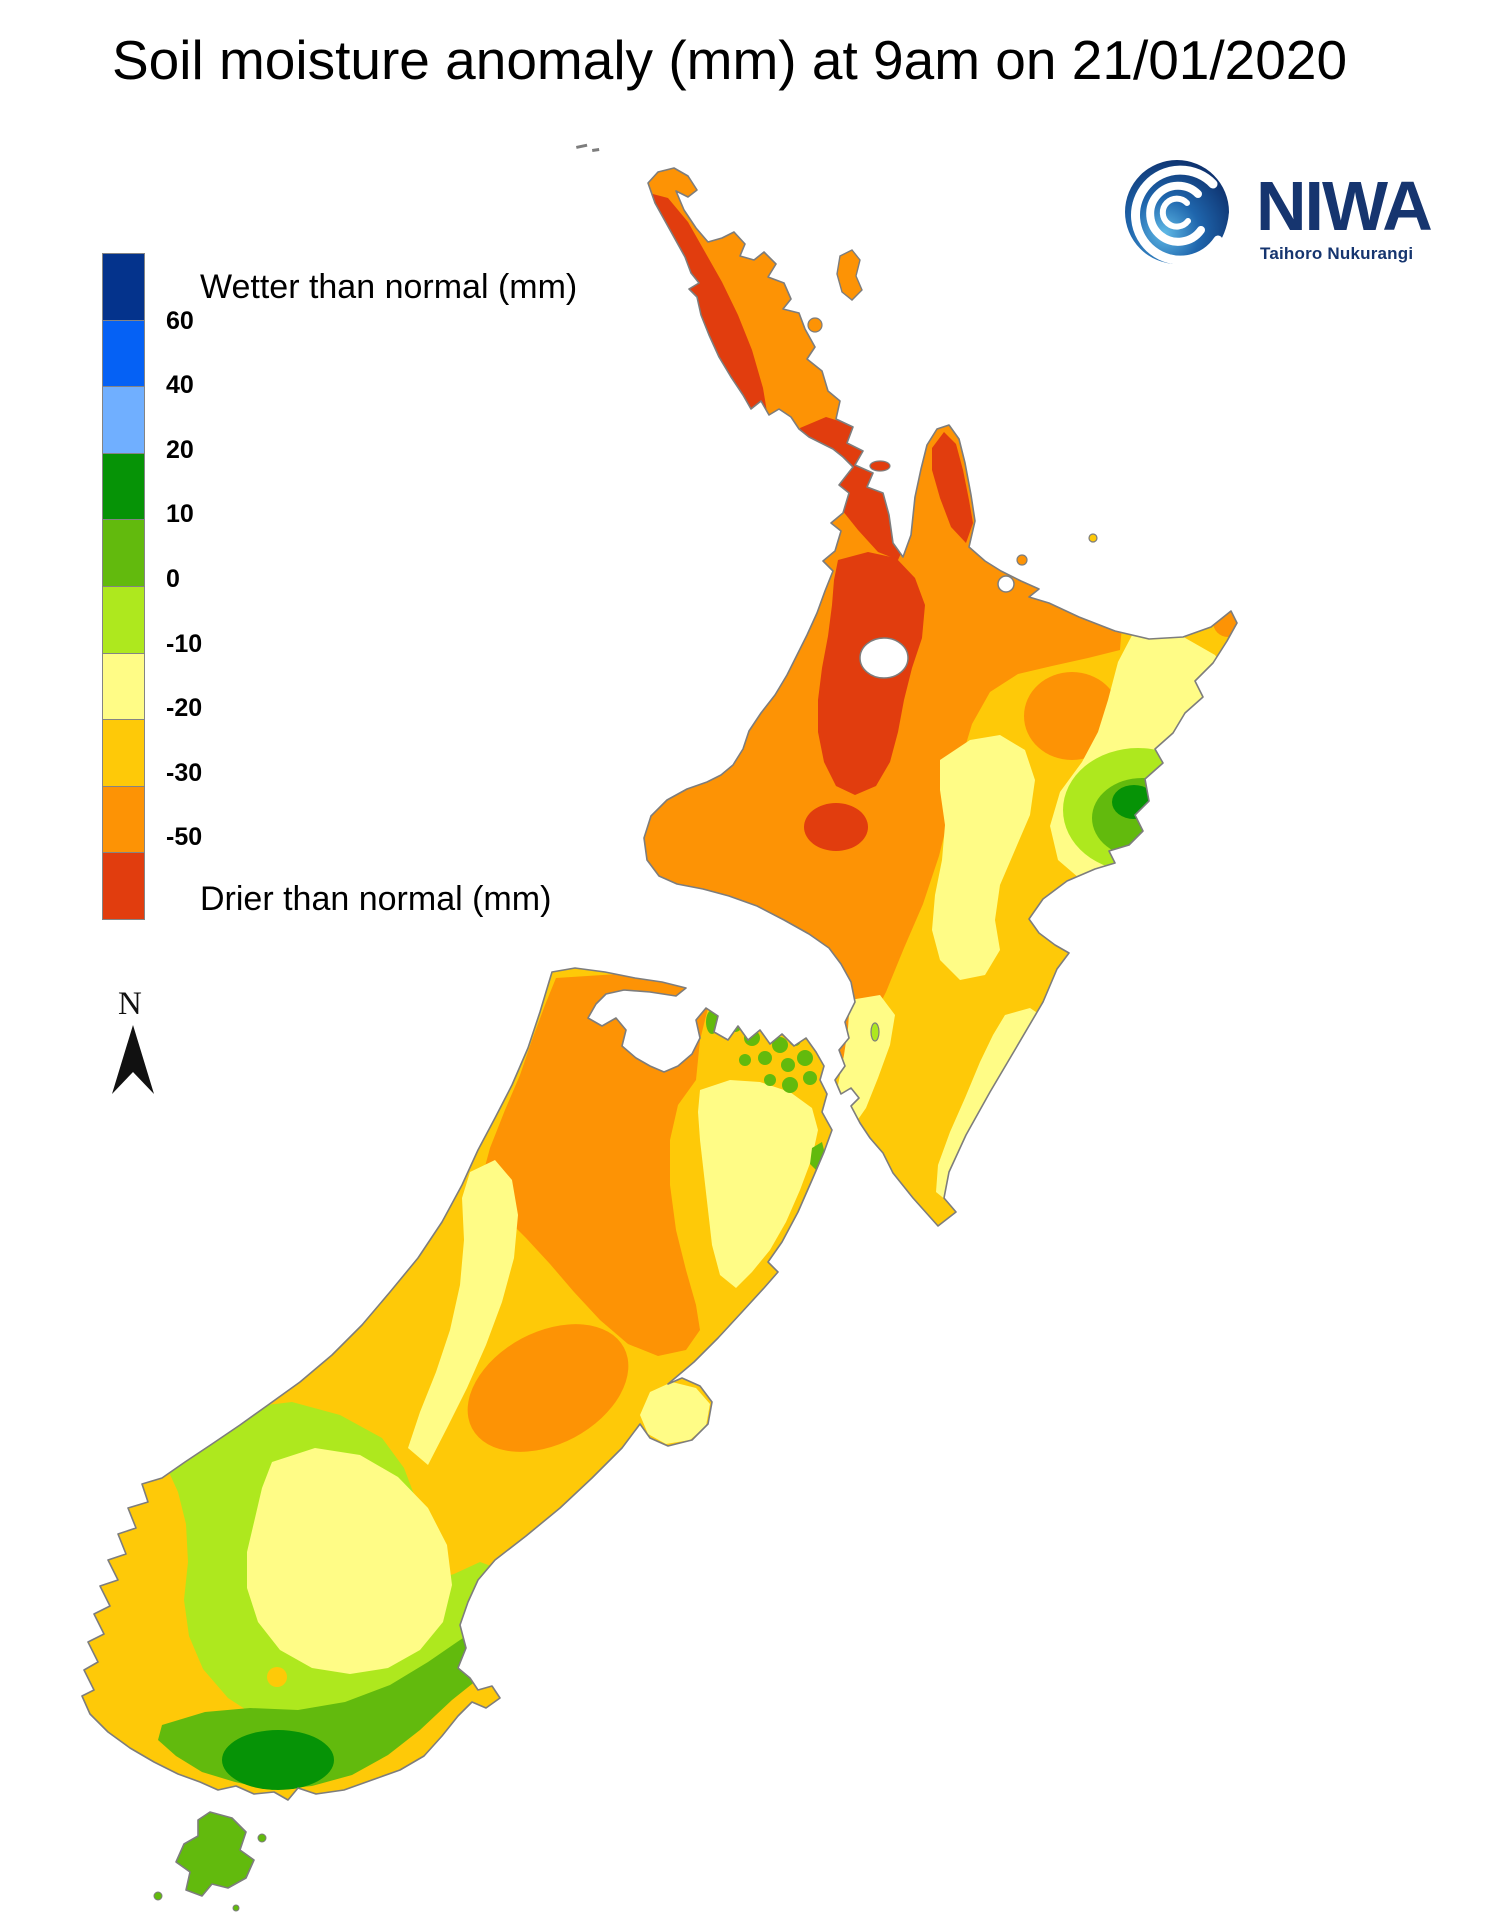 This screenshot has height=1920, width=1500. I want to click on zone-pale-central-otago, so click(349, 1561).